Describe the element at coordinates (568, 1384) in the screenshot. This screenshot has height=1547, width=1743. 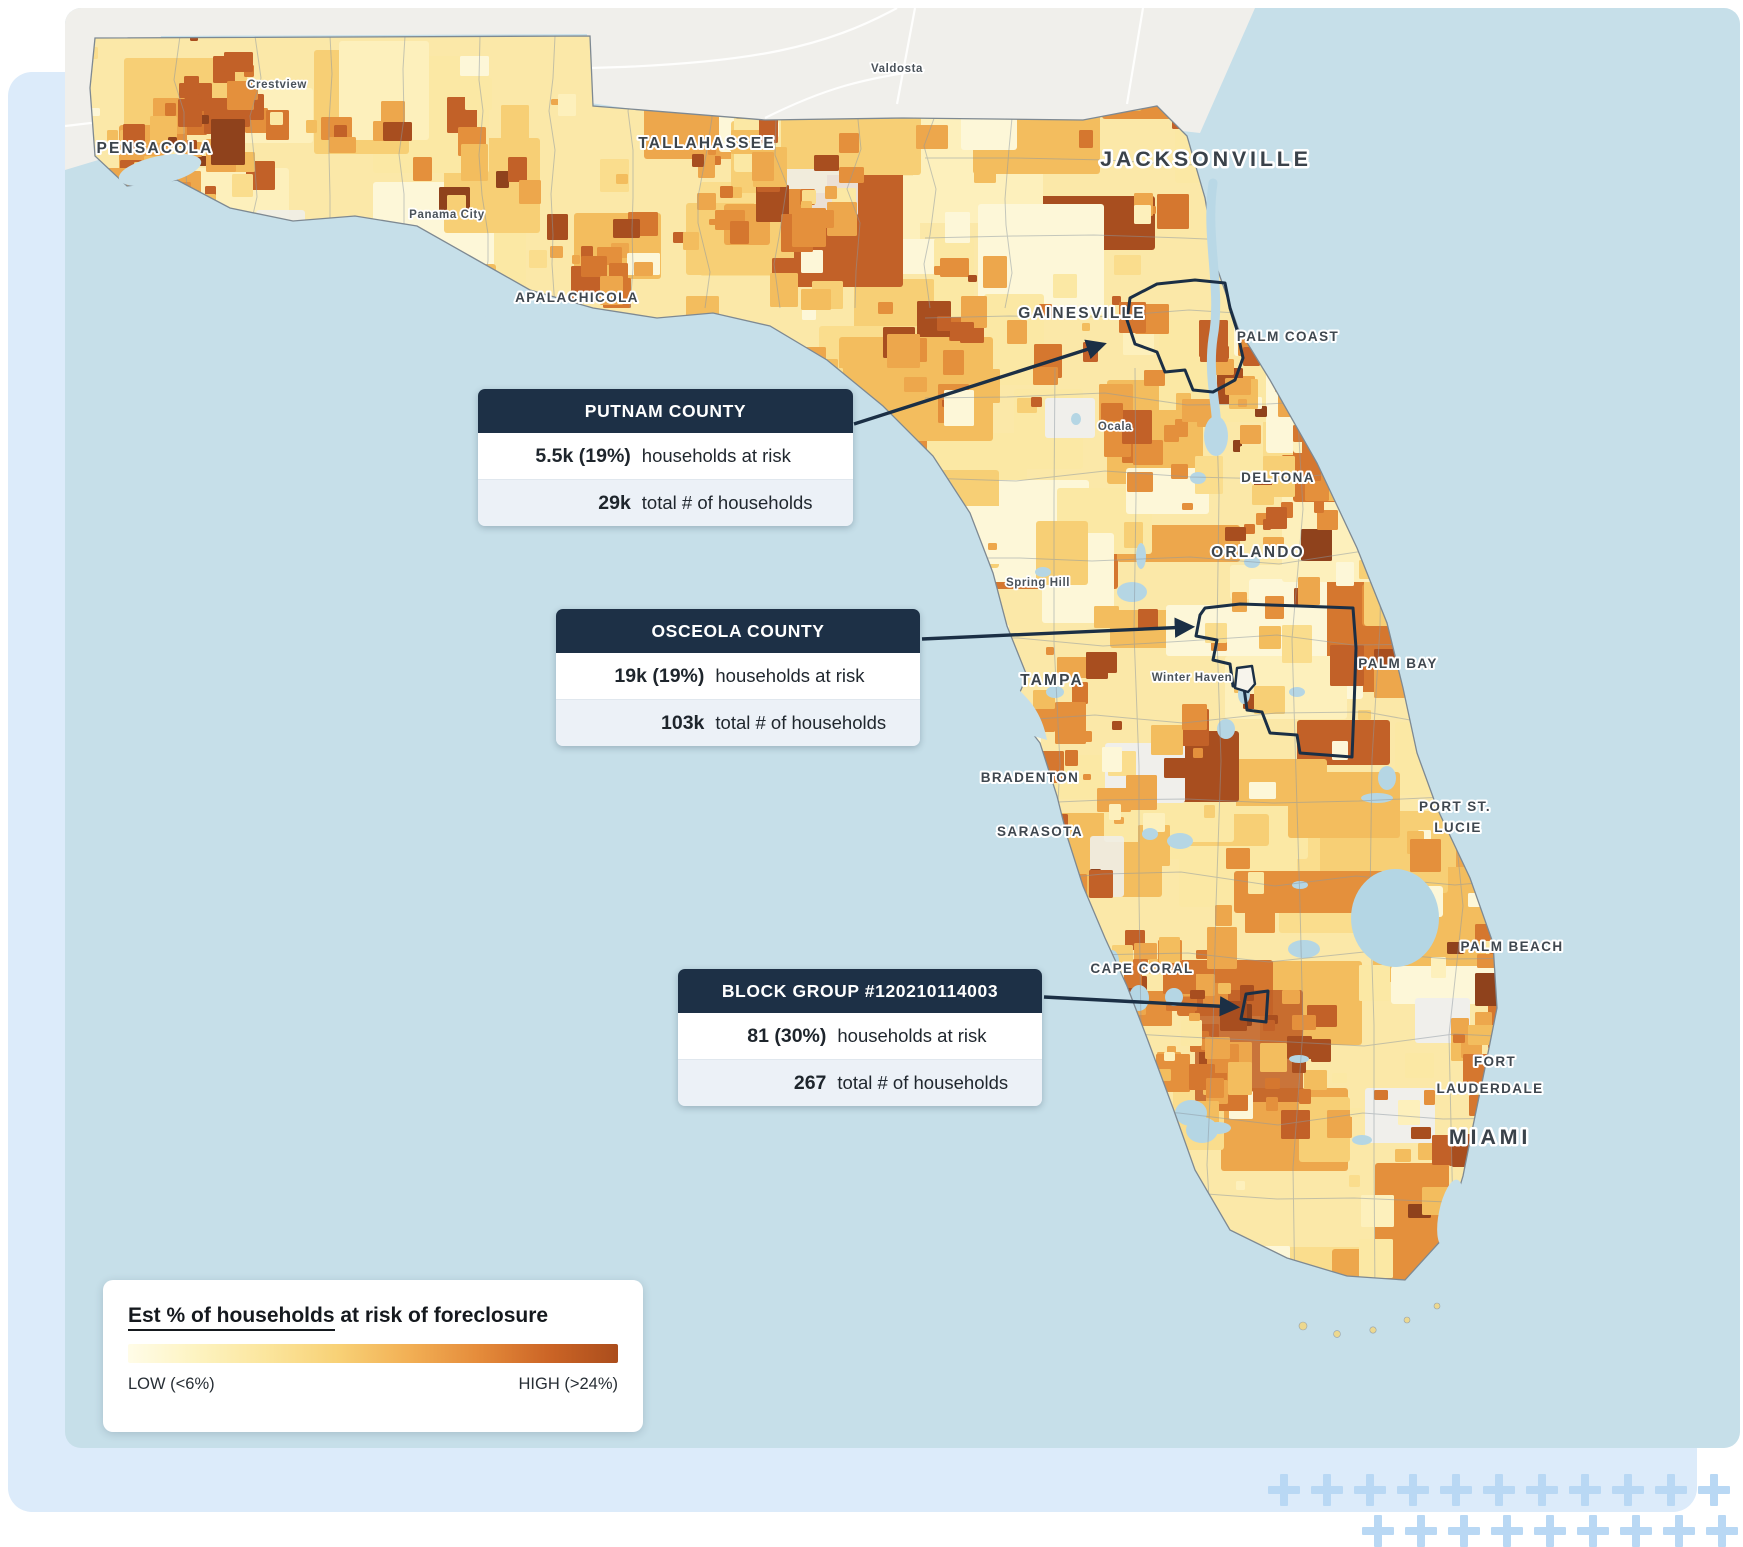
I see `legend-high-label: HIGH (>24%)` at that location.